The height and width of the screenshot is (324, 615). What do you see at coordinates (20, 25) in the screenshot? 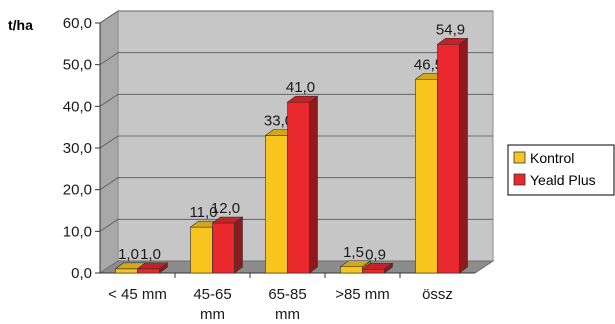
I see `y-axis-label: t/ha` at bounding box center [20, 25].